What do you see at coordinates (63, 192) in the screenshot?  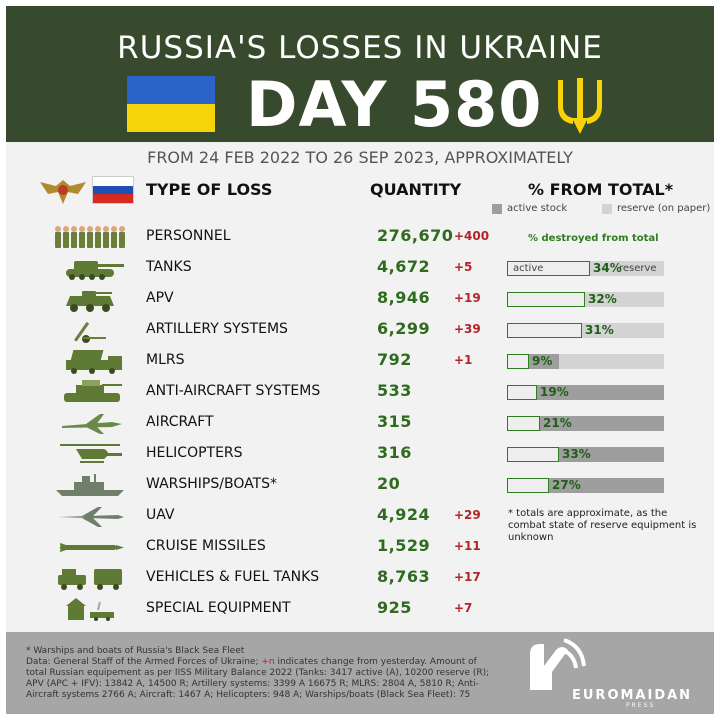 I see `russian-emblem-icon` at bounding box center [63, 192].